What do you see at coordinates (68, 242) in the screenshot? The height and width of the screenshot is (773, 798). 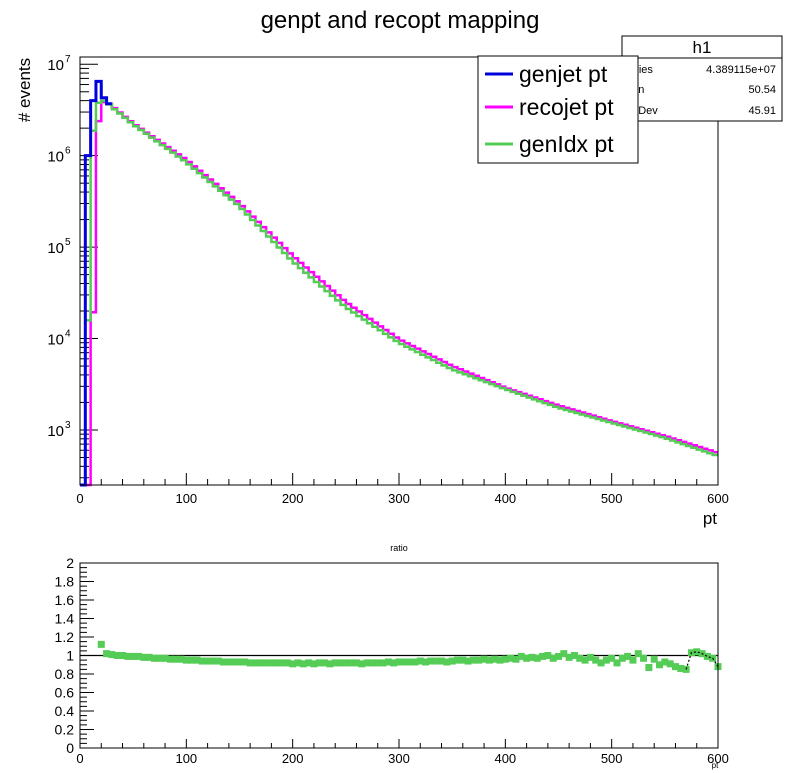 I see `top-y-tick-exponent: 5` at bounding box center [68, 242].